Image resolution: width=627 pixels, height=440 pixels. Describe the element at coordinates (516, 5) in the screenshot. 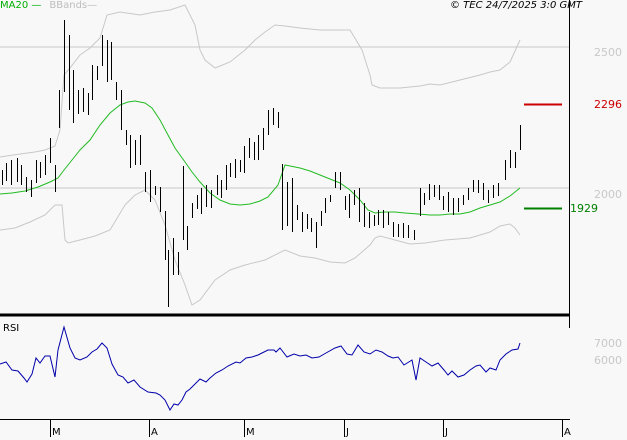

I see `copyright-timestamp: © TEC 24/7/2025 3:0 GMT` at that location.